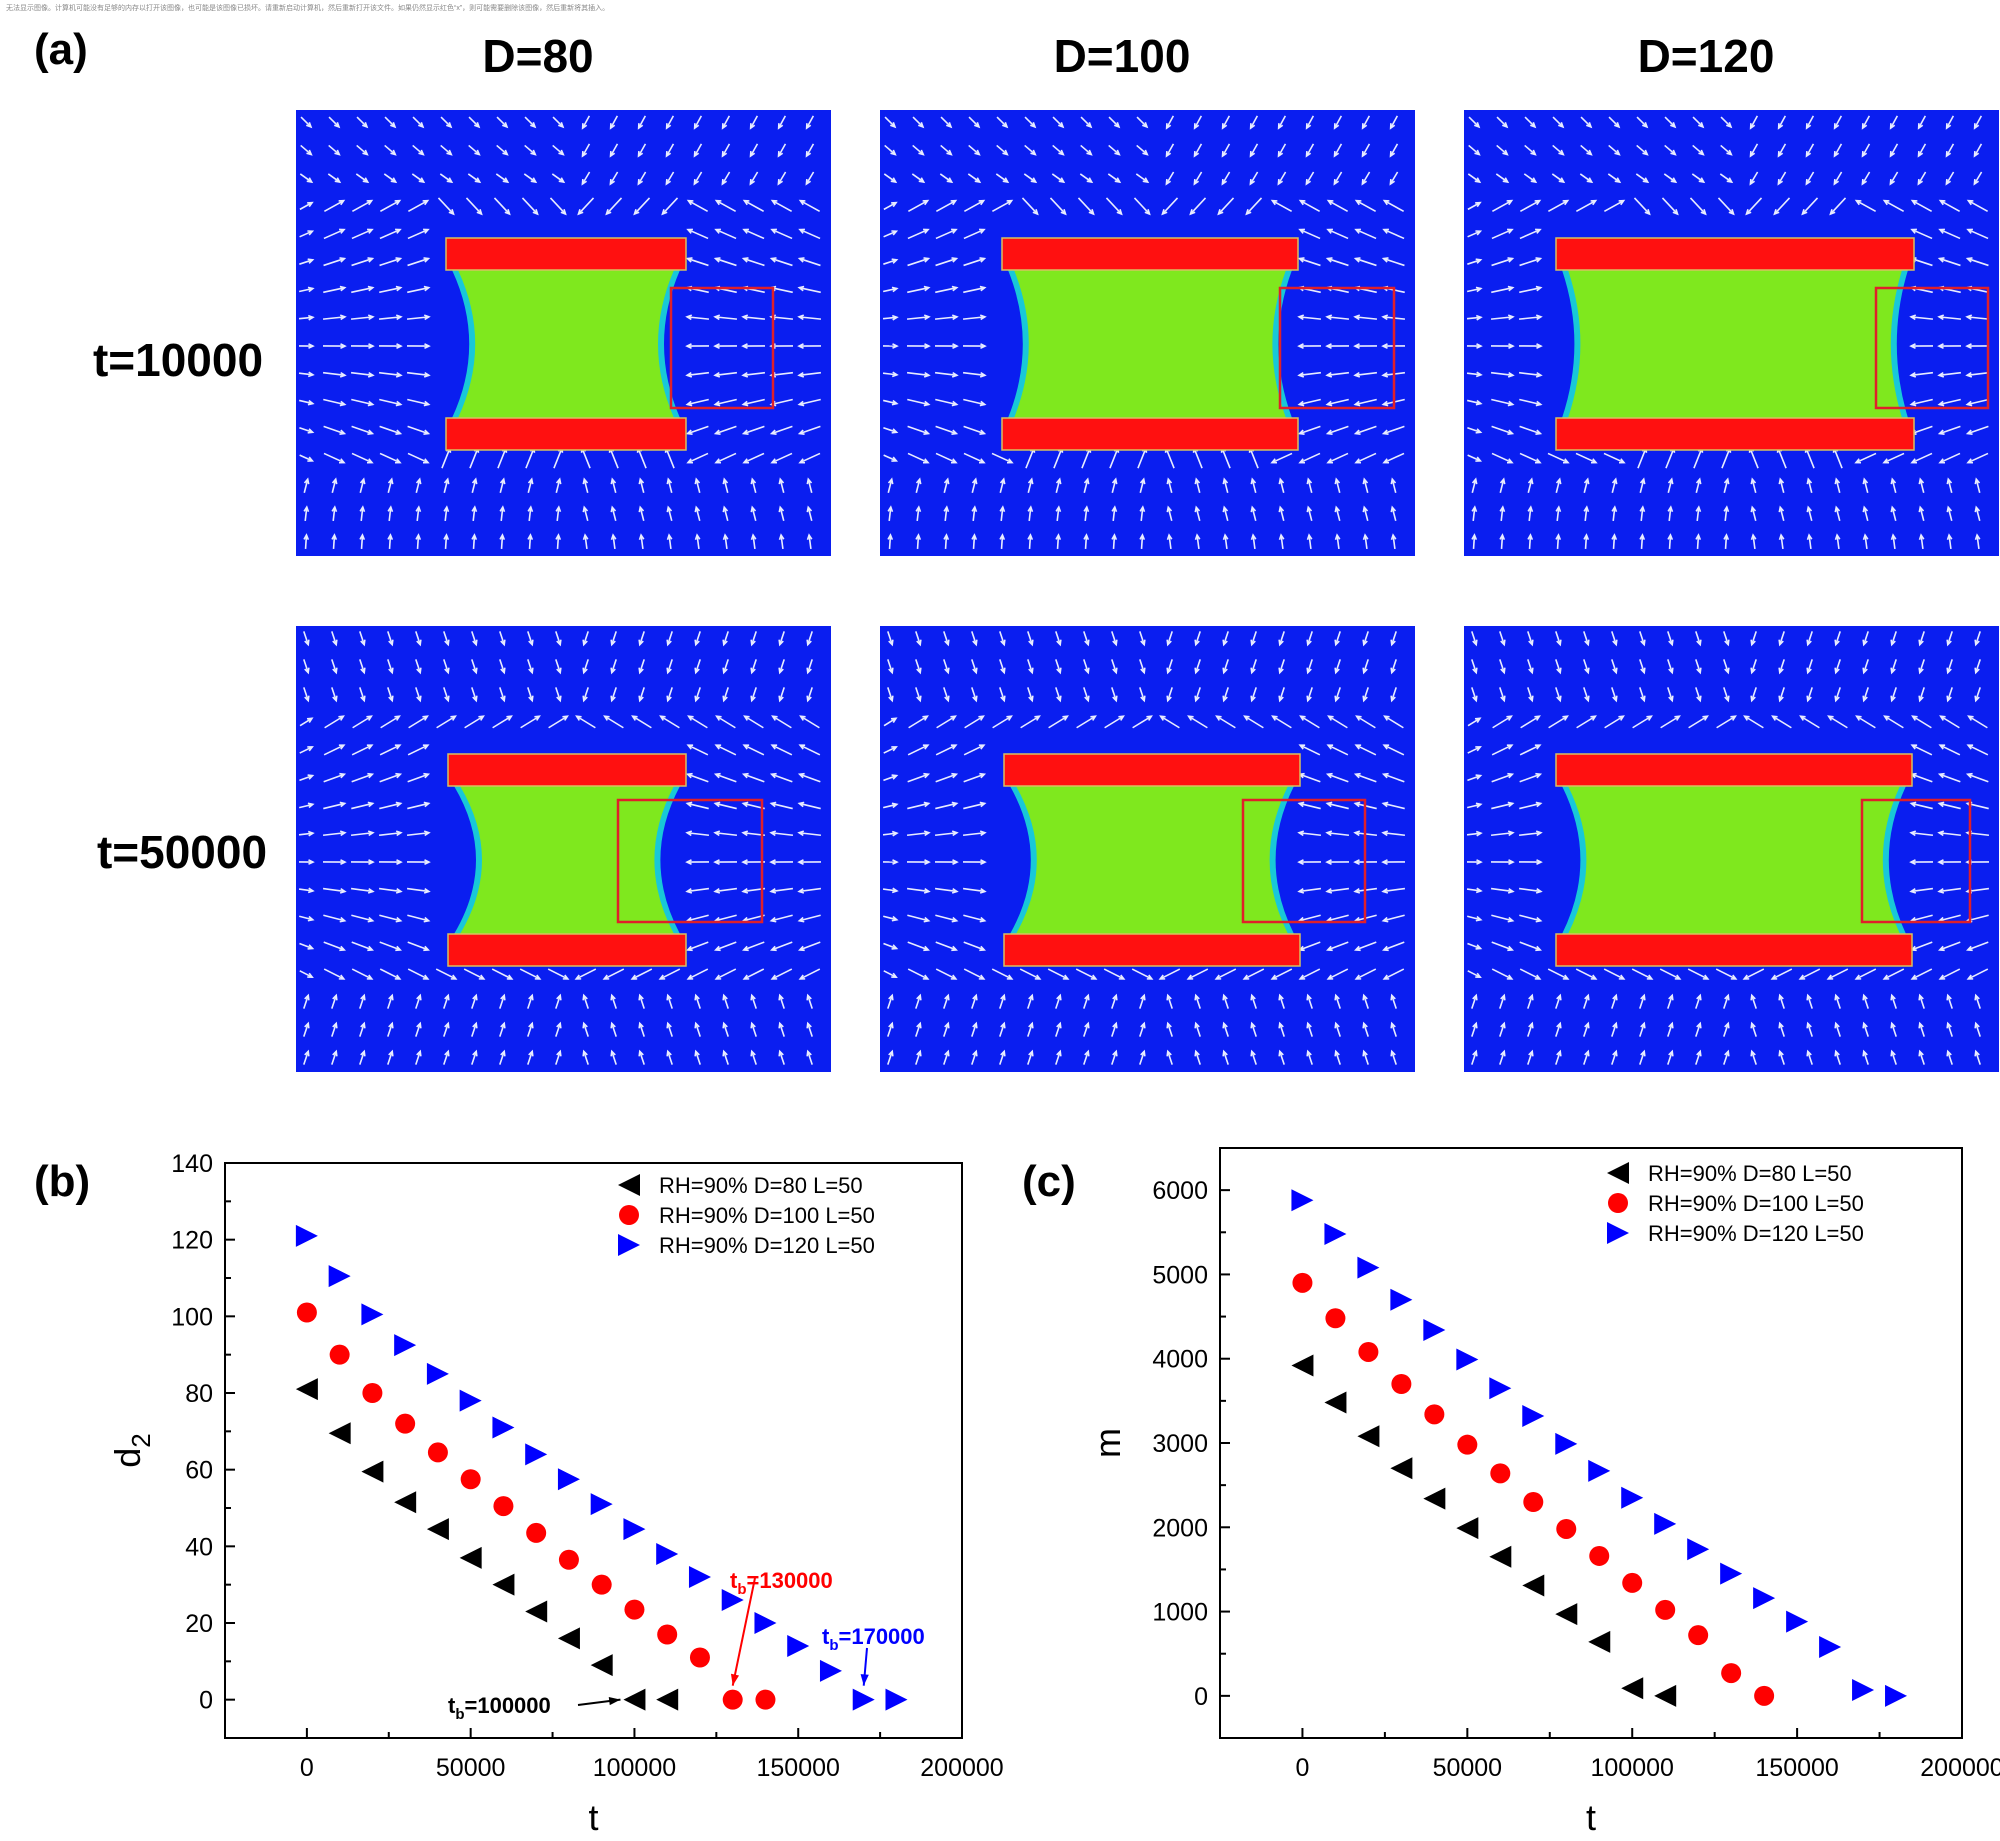  What do you see at coordinates (1618, 1203) in the screenshot?
I see `legend-marker` at bounding box center [1618, 1203].